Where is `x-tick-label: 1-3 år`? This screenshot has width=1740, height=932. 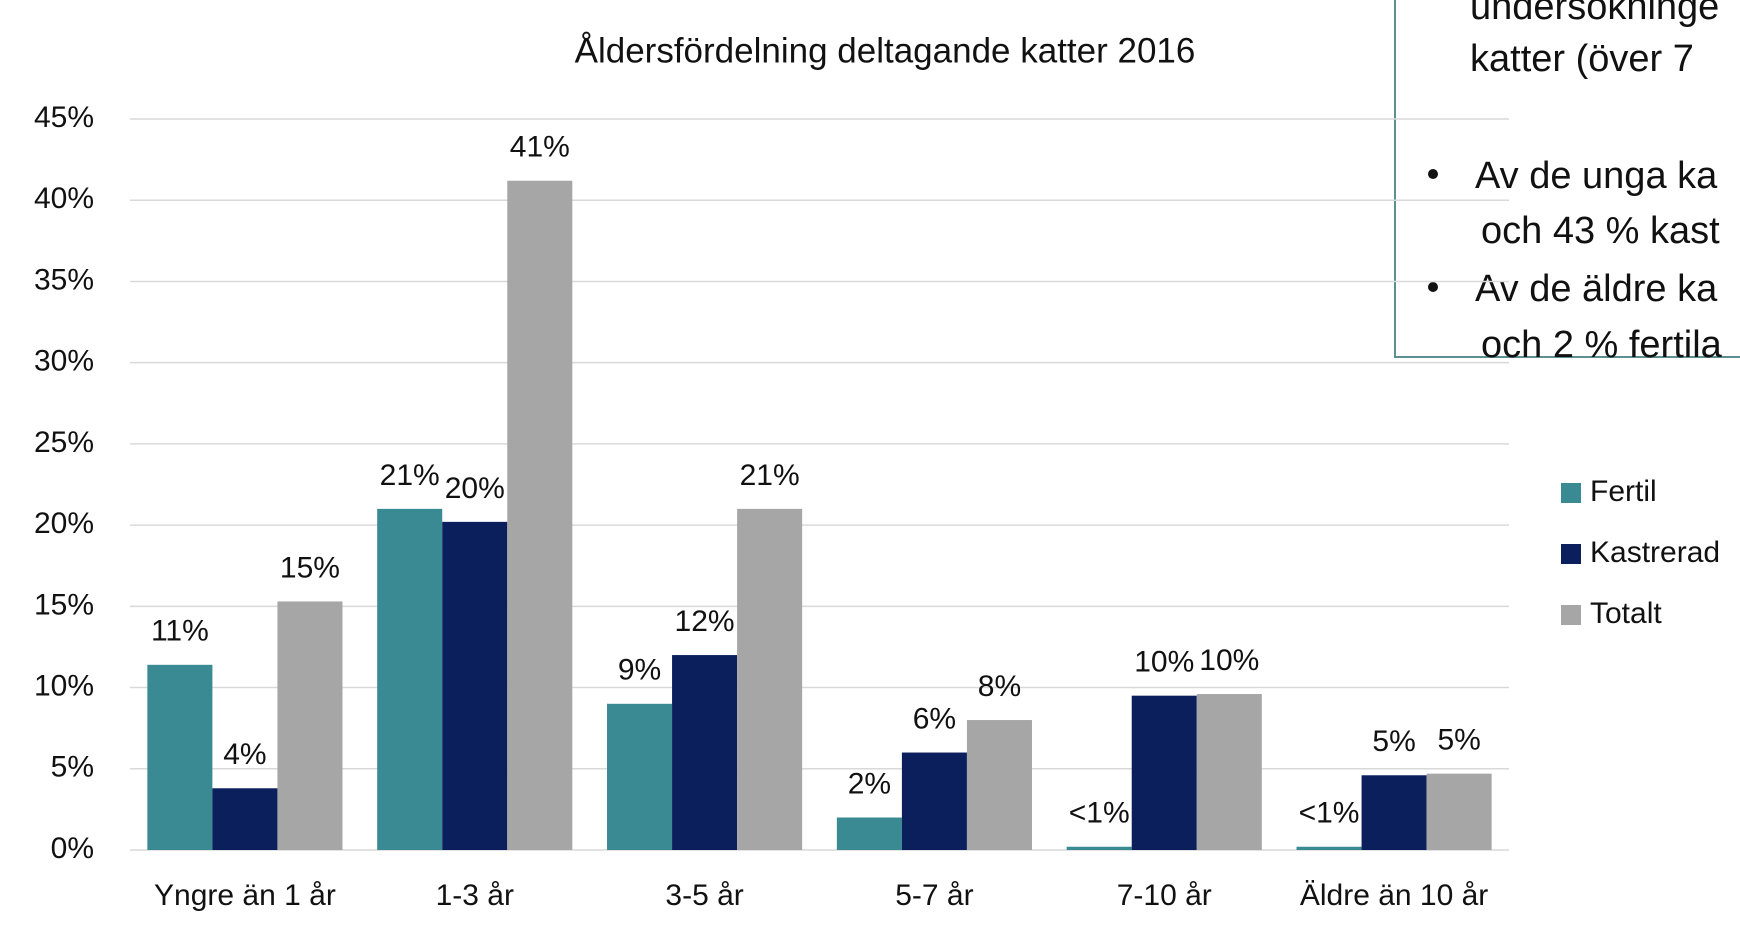 x-tick-label: 1-3 år is located at coordinates (475, 895).